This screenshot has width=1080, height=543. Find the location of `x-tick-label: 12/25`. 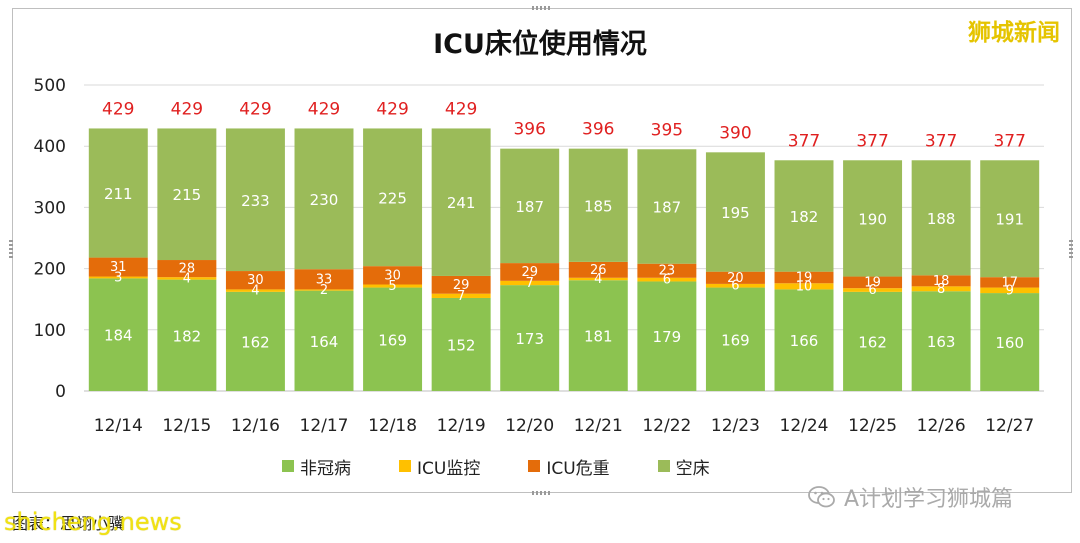

x-tick-label: 12/25 is located at coordinates (872, 426).